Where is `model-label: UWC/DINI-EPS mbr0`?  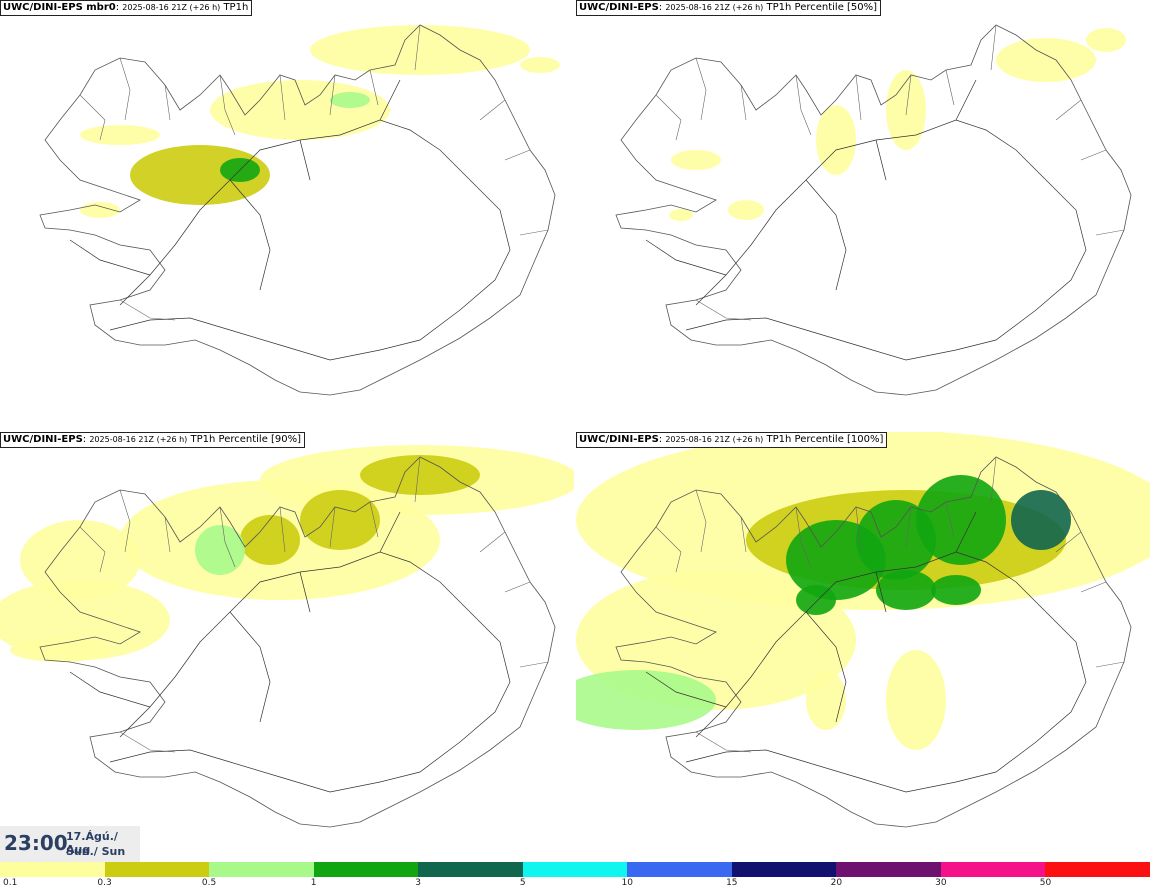 model-label: UWC/DINI-EPS mbr0 is located at coordinates (59, 7).